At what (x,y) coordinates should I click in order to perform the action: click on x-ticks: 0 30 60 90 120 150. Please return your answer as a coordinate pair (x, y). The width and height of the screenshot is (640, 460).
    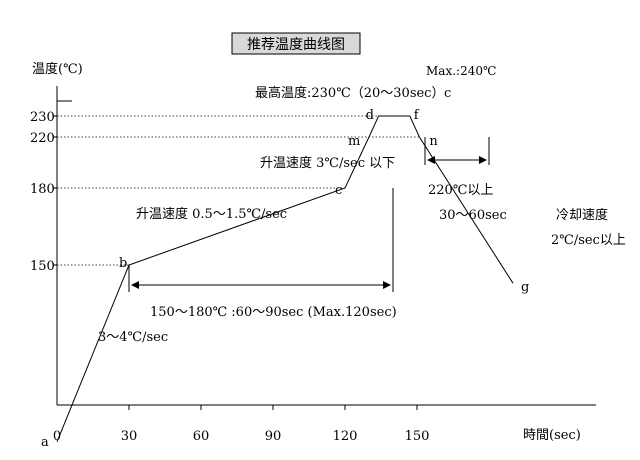
    Looking at the image, I should click on (241, 424).